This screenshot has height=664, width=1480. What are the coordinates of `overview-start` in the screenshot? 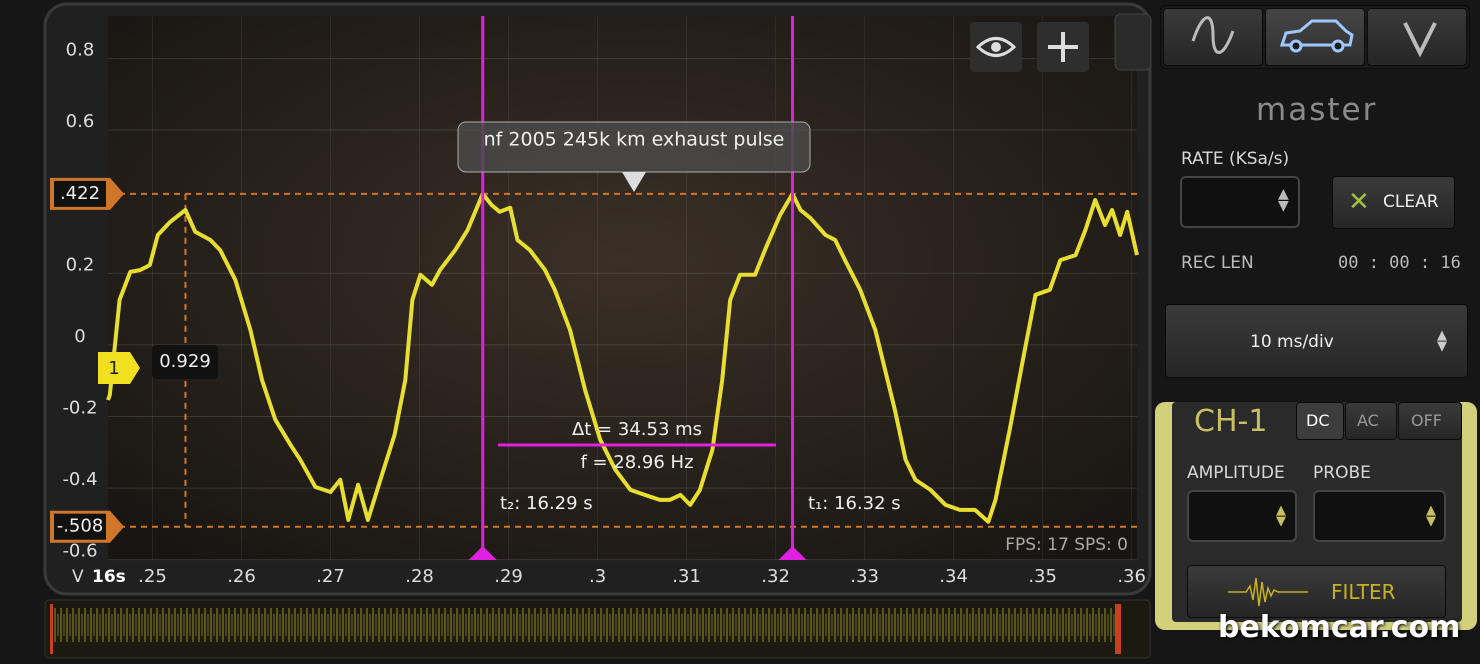 It's located at (51, 629).